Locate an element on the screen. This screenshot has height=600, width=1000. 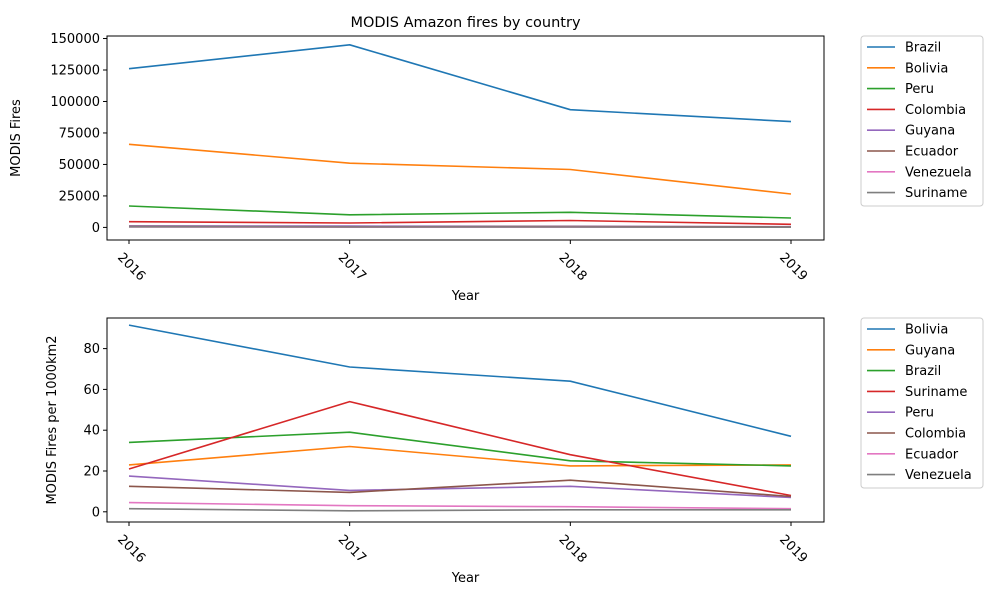
series-line-venezuela is located at coordinates (459, 509).